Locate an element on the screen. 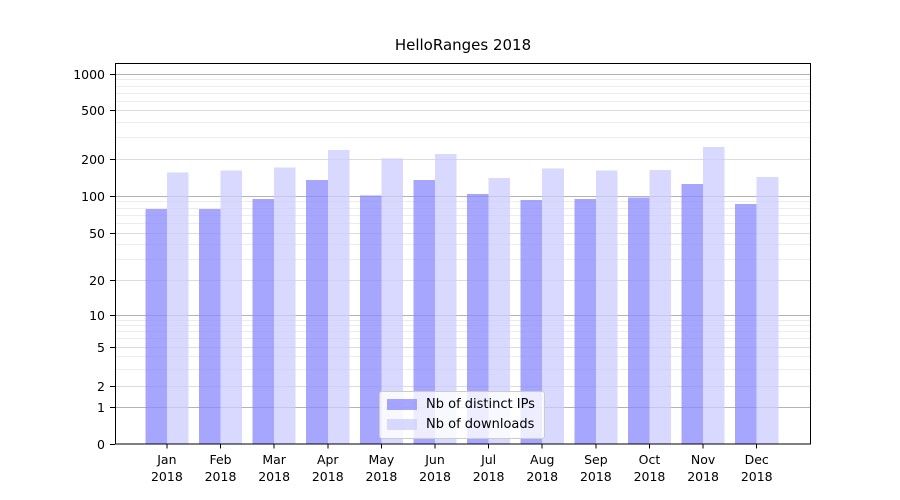 The width and height of the screenshot is (900, 500). bar-distinct-ips-jun is located at coordinates (424, 311).